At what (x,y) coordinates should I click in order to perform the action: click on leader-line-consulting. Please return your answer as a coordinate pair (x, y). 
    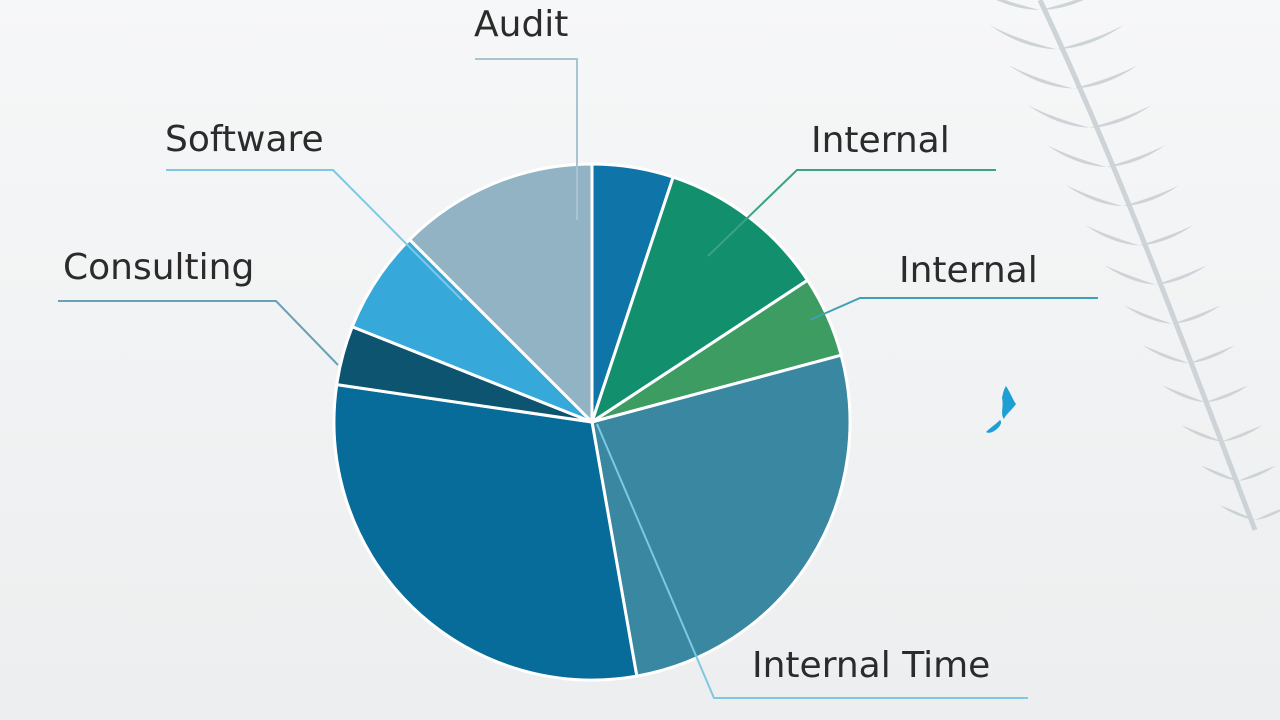
    Looking at the image, I should click on (198, 333).